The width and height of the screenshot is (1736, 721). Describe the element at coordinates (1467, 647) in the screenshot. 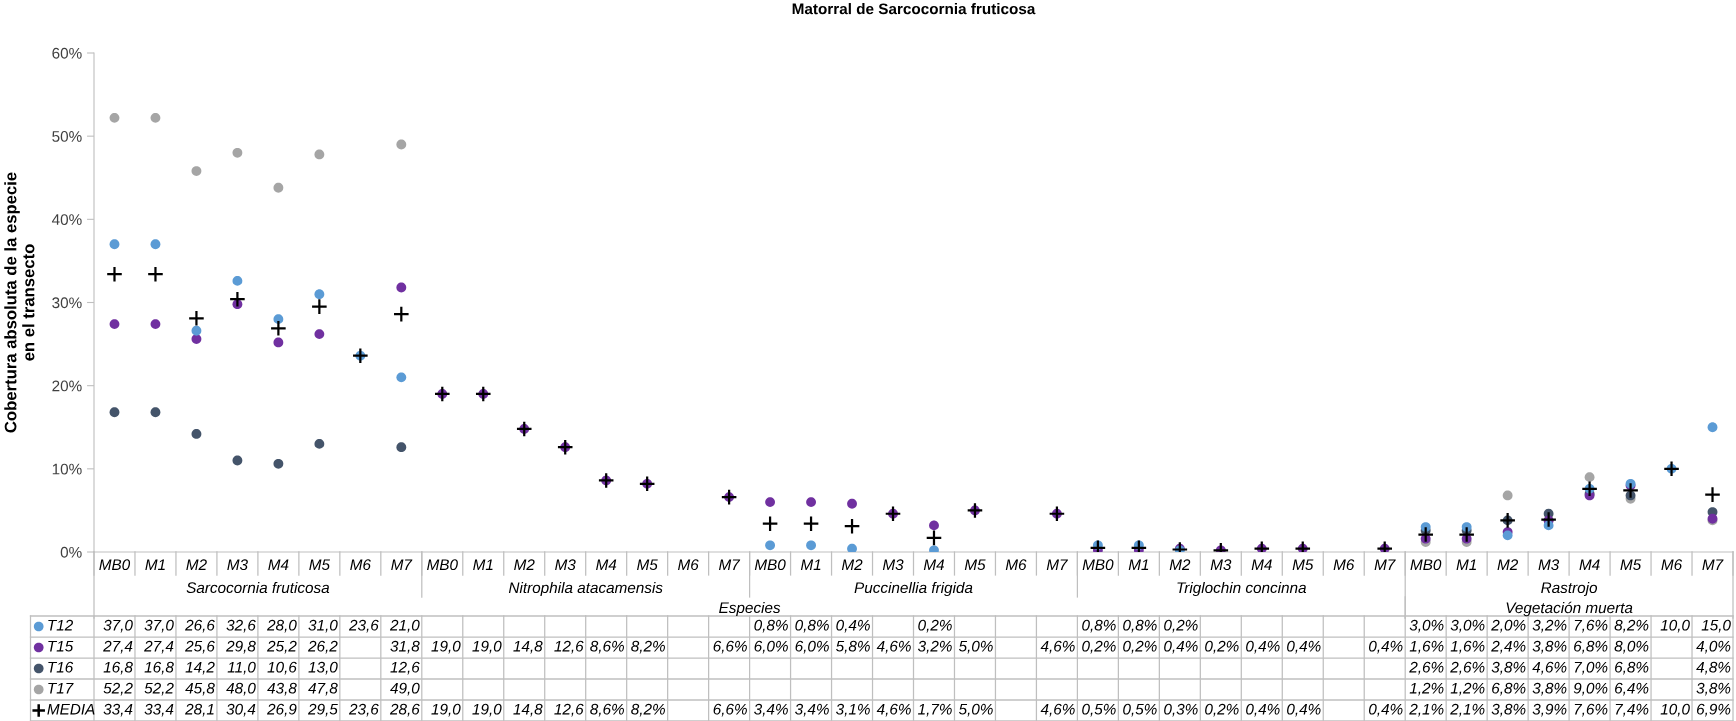

I see `data-label: 1,6%` at that location.